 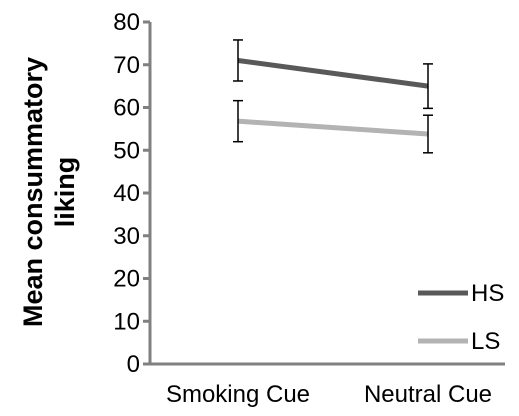 I want to click on x-axis: Smoking Cue Neutral Cue, so click(x=327, y=385).